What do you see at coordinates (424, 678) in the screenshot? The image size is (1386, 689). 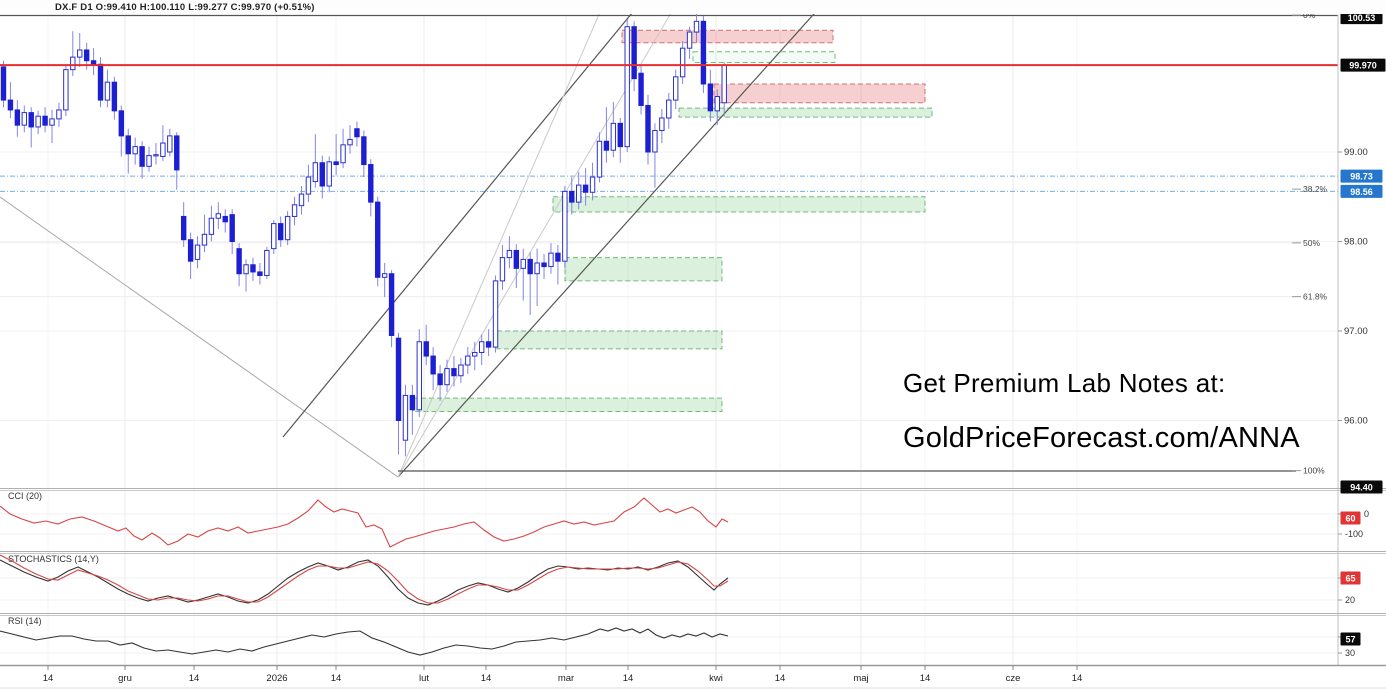 I see `time-tick-label: lut` at bounding box center [424, 678].